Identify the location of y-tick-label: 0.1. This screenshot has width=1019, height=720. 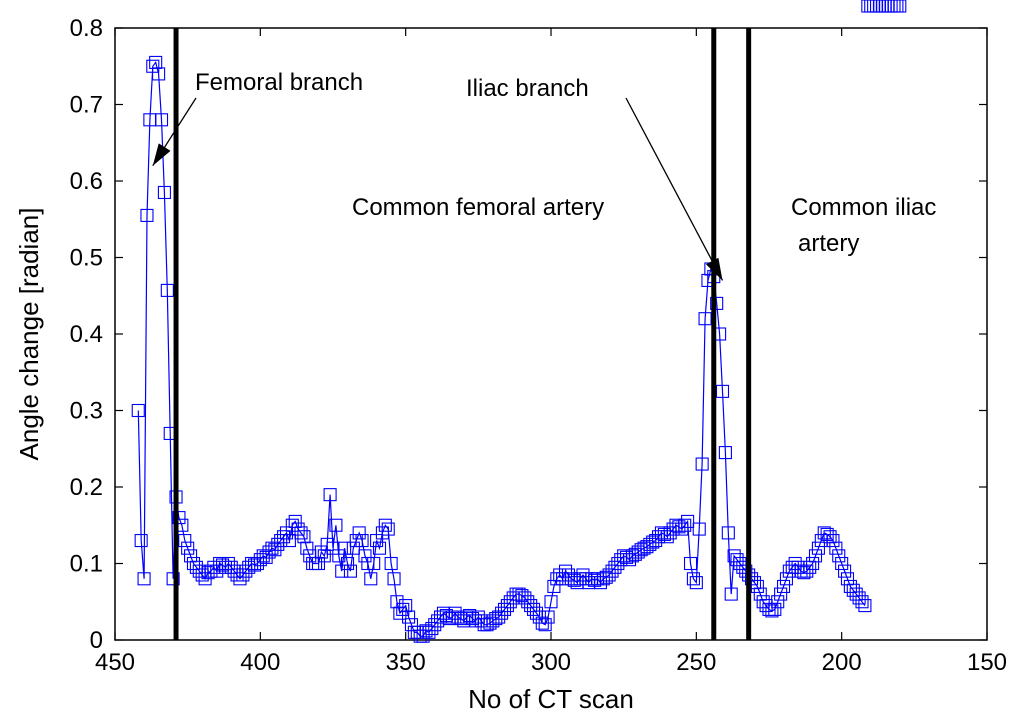
(86, 564).